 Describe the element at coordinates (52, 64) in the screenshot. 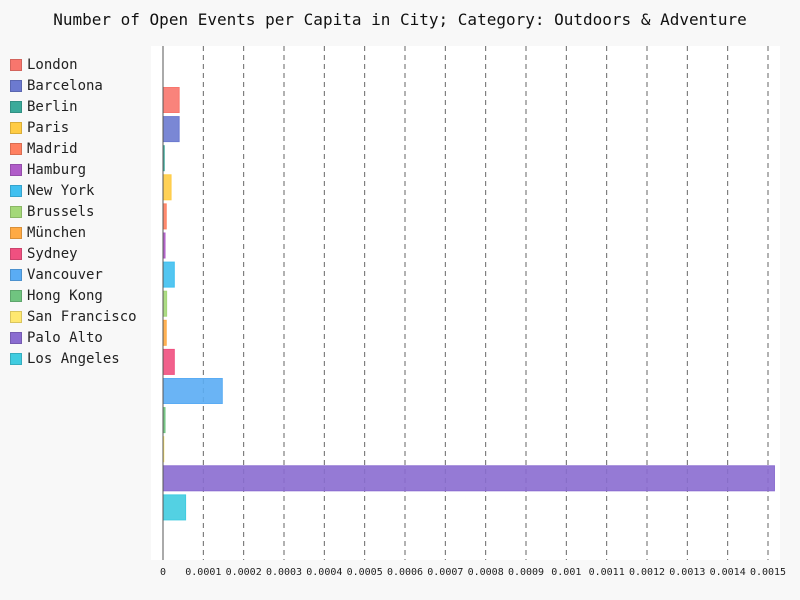

I see `legend-label: London` at that location.